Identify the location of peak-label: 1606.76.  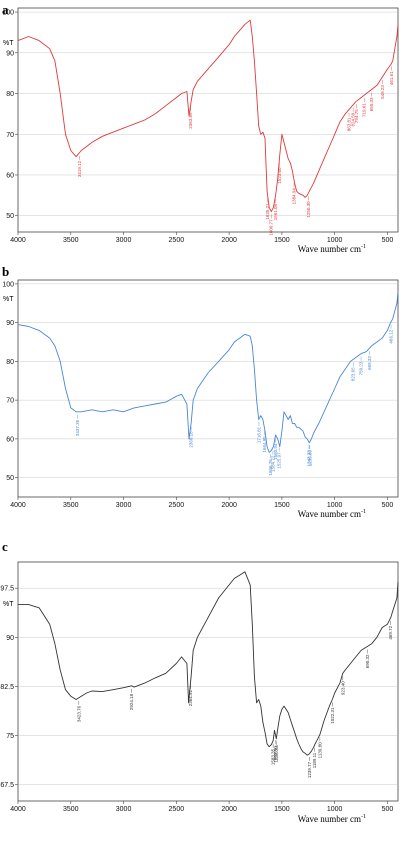
(270, 467).